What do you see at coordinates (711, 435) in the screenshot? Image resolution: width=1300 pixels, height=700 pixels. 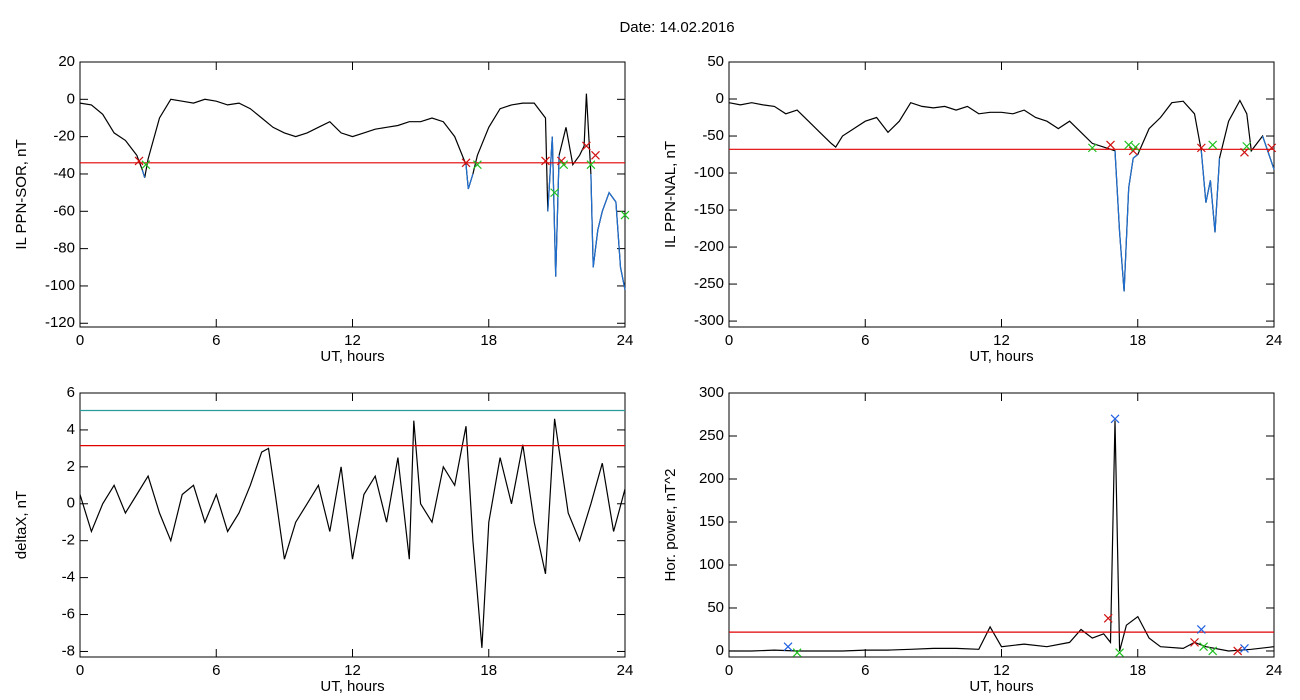 I see `y-tick-label: 250` at bounding box center [711, 435].